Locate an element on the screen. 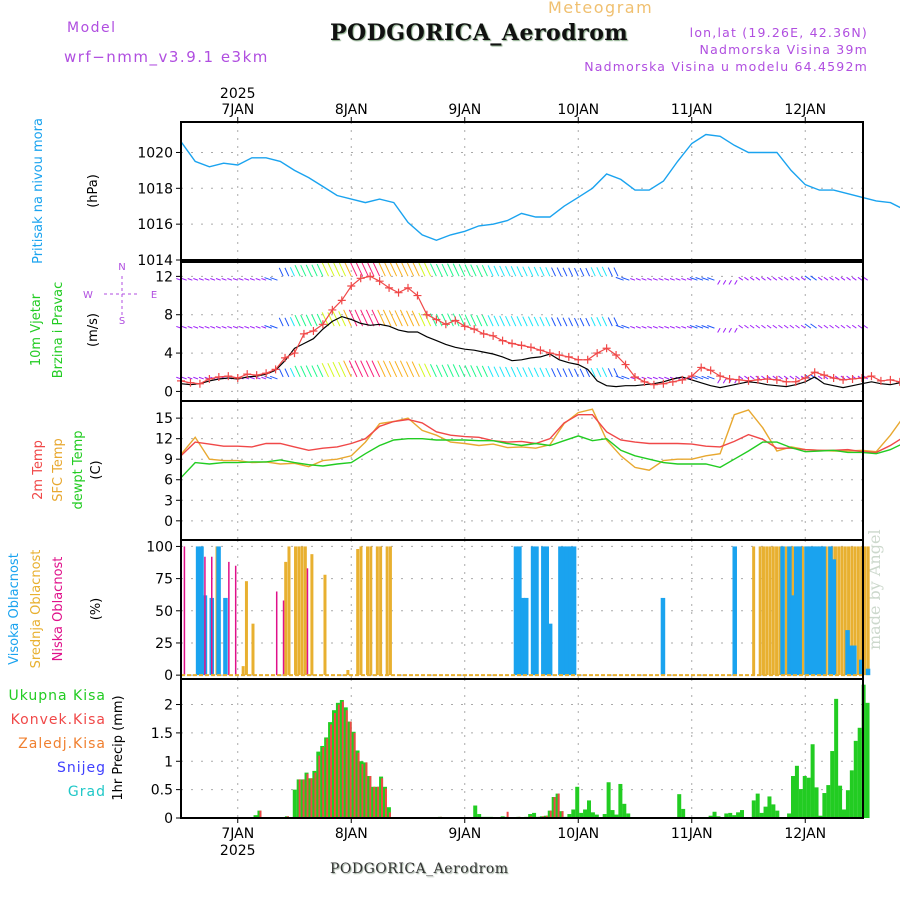 This screenshot has width=900, height=900. cloud-high-title: Visoka Oblacnost is located at coordinates (14, 609).